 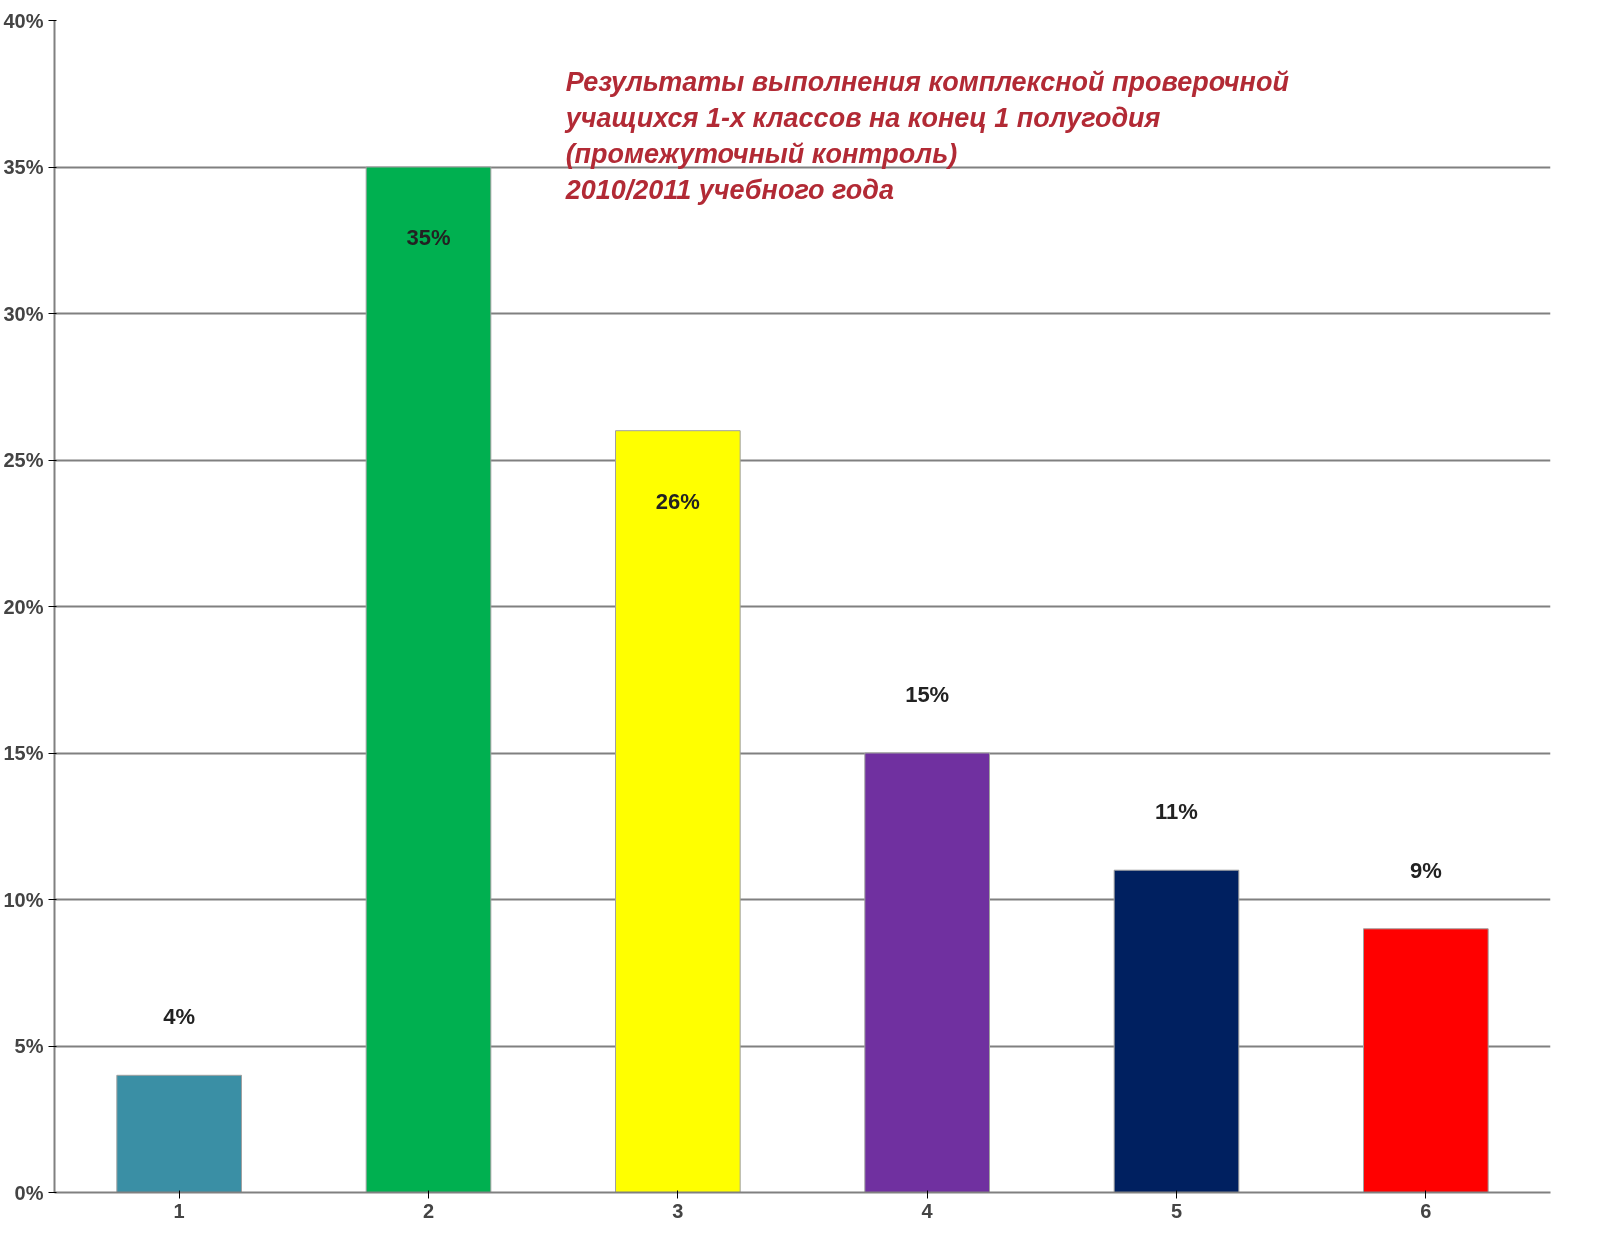 What do you see at coordinates (428, 1210) in the screenshot?
I see `x-tick-label: 2` at bounding box center [428, 1210].